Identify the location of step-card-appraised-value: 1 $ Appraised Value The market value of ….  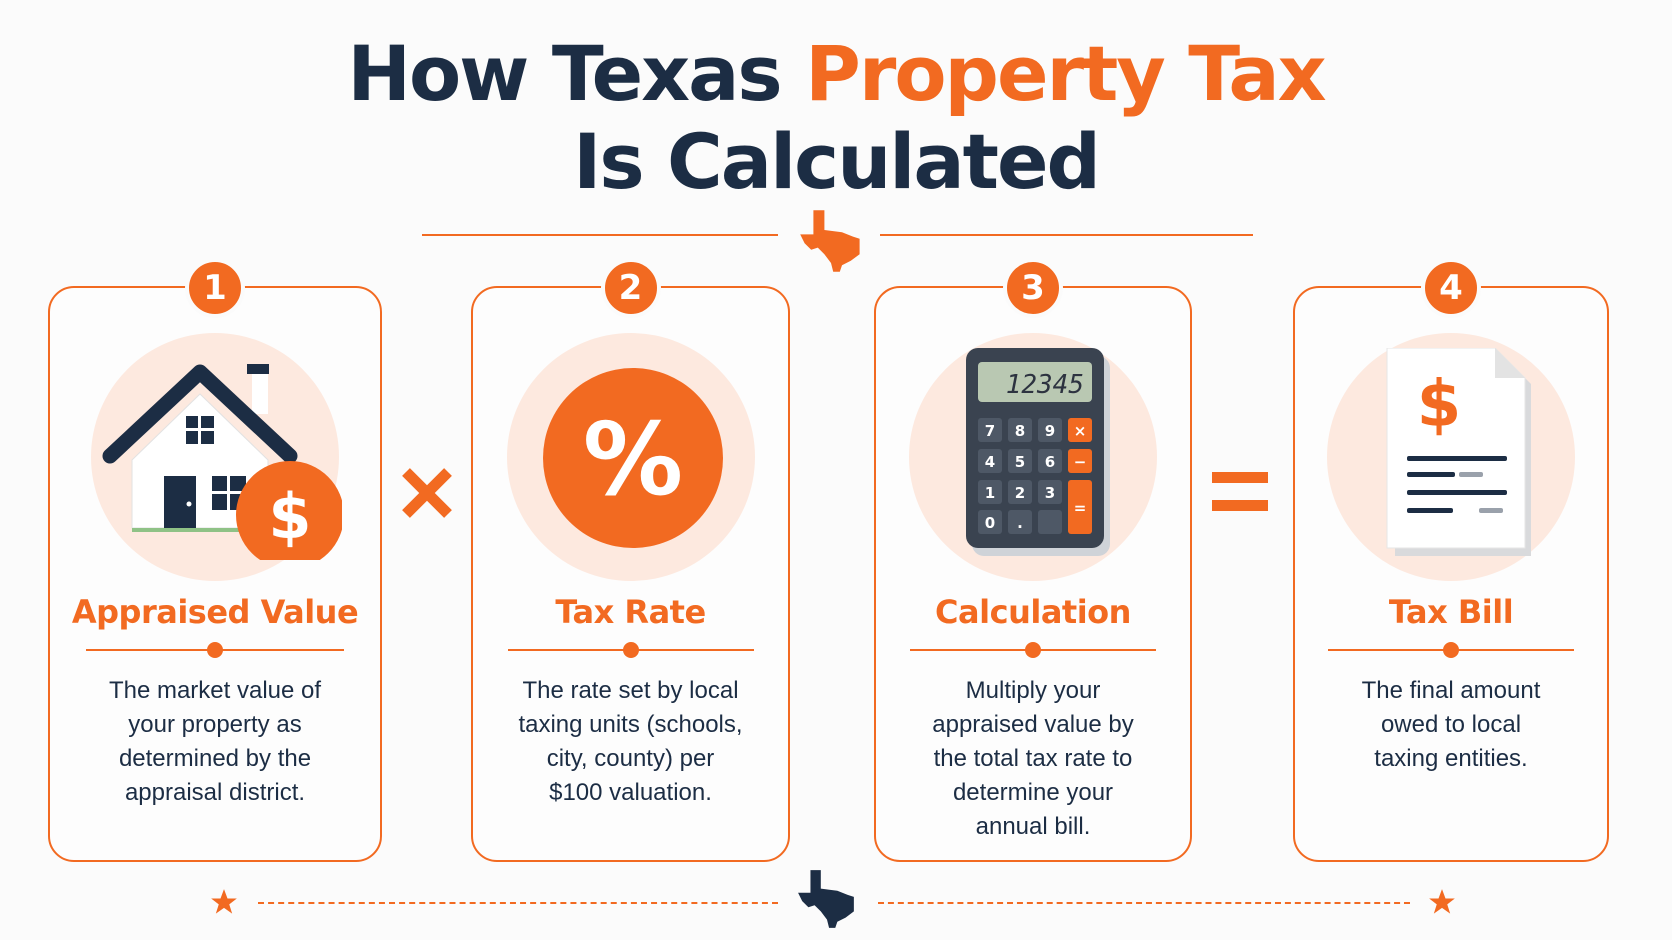
(215, 560).